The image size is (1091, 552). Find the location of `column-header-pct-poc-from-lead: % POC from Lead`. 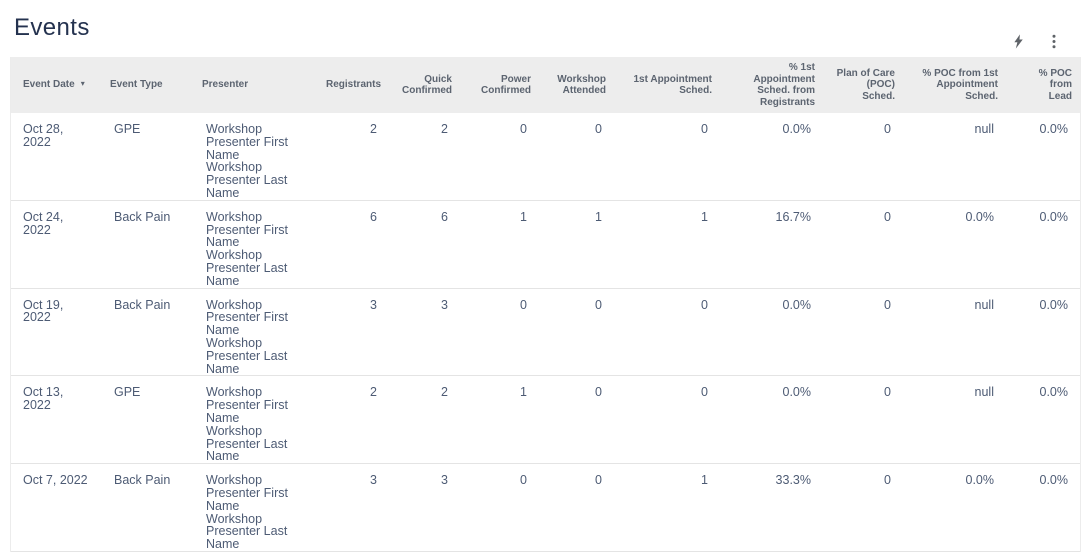

column-header-pct-poc-from-lead: % POC from Lead is located at coordinates (1043, 85).